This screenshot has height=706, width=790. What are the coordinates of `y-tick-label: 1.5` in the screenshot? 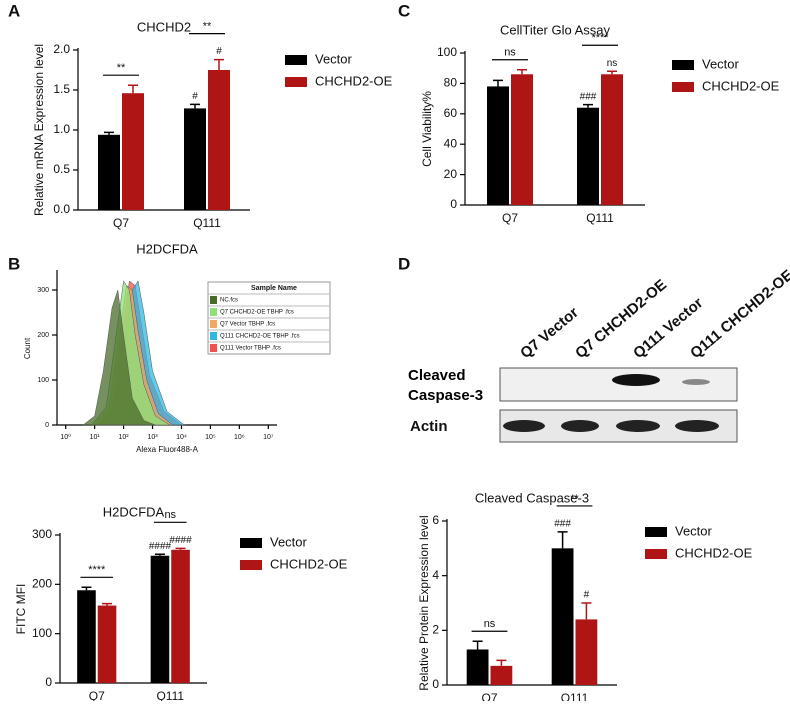 It's located at (61, 89).